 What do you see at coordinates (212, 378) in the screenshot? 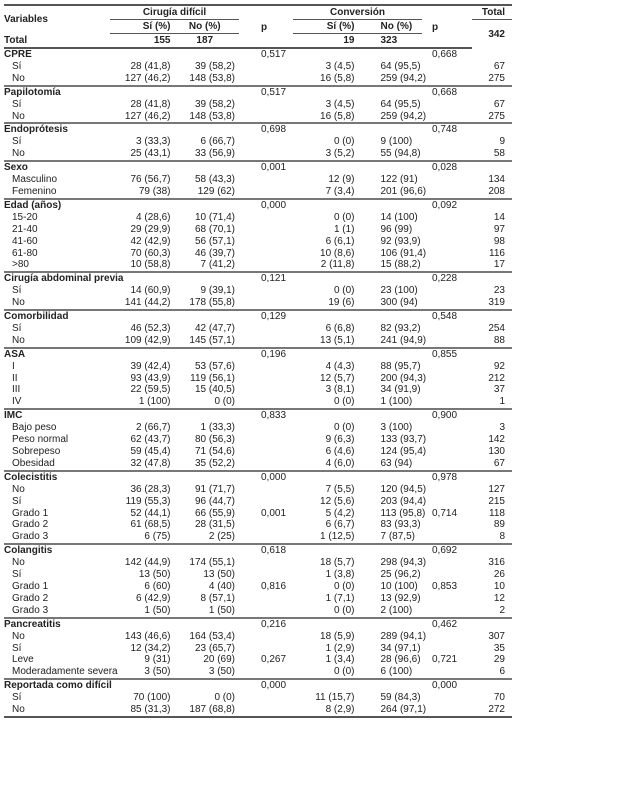
I see `cell-n1: 119 (56,1)` at bounding box center [212, 378].